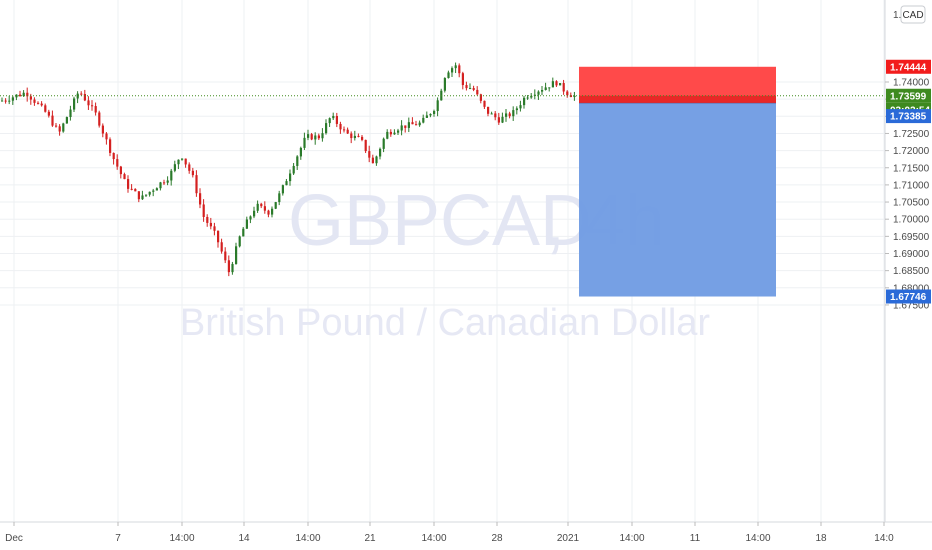  What do you see at coordinates (884, 538) in the screenshot?
I see `x-tick-label: 14:0` at bounding box center [884, 538].